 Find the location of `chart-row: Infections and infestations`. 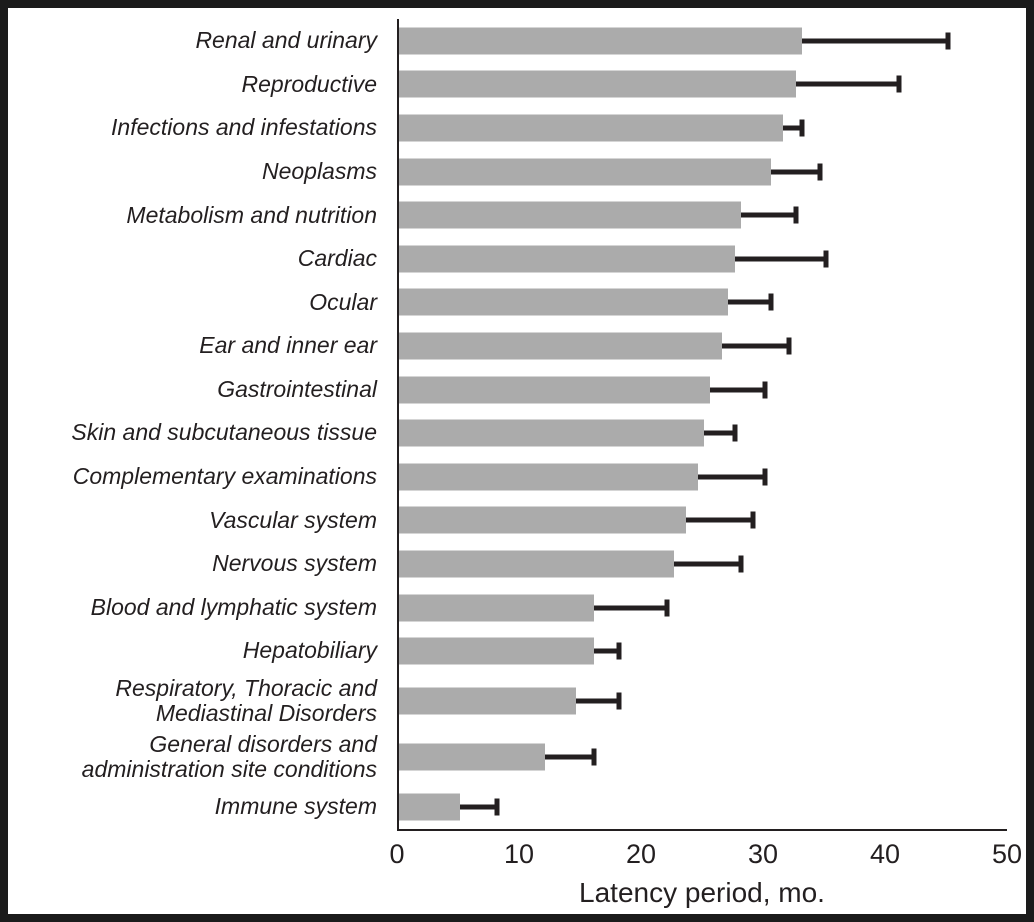

chart-row: Infections and infestations is located at coordinates (517, 128).